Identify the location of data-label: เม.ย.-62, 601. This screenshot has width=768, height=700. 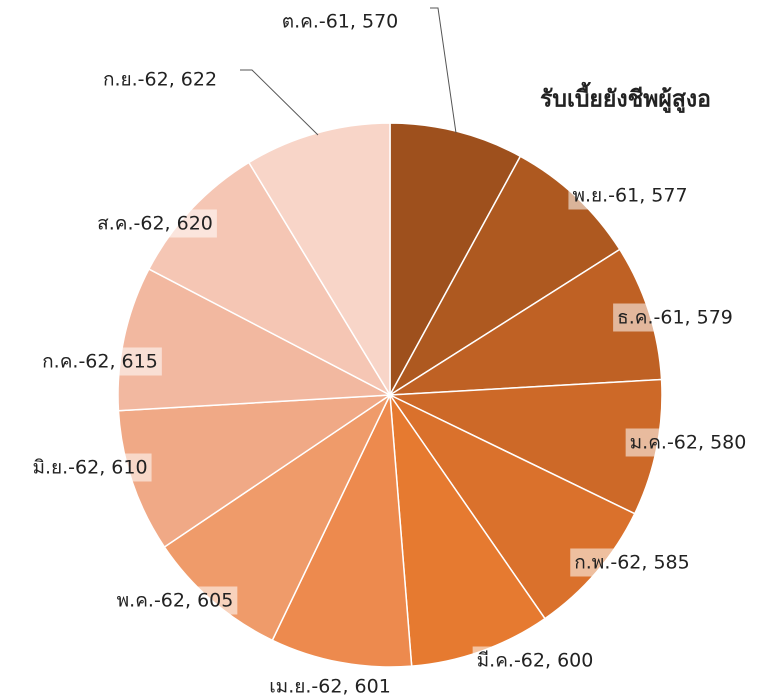
(330, 687).